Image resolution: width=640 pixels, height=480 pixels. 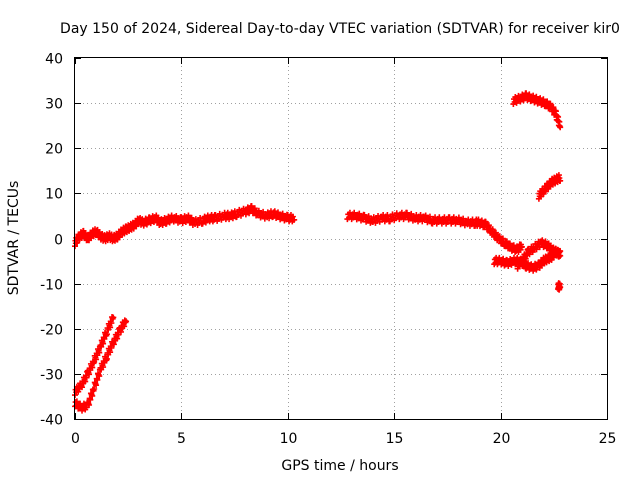 What do you see at coordinates (339, 466) in the screenshot?
I see `x-axis-label: GPS time / hours` at bounding box center [339, 466].